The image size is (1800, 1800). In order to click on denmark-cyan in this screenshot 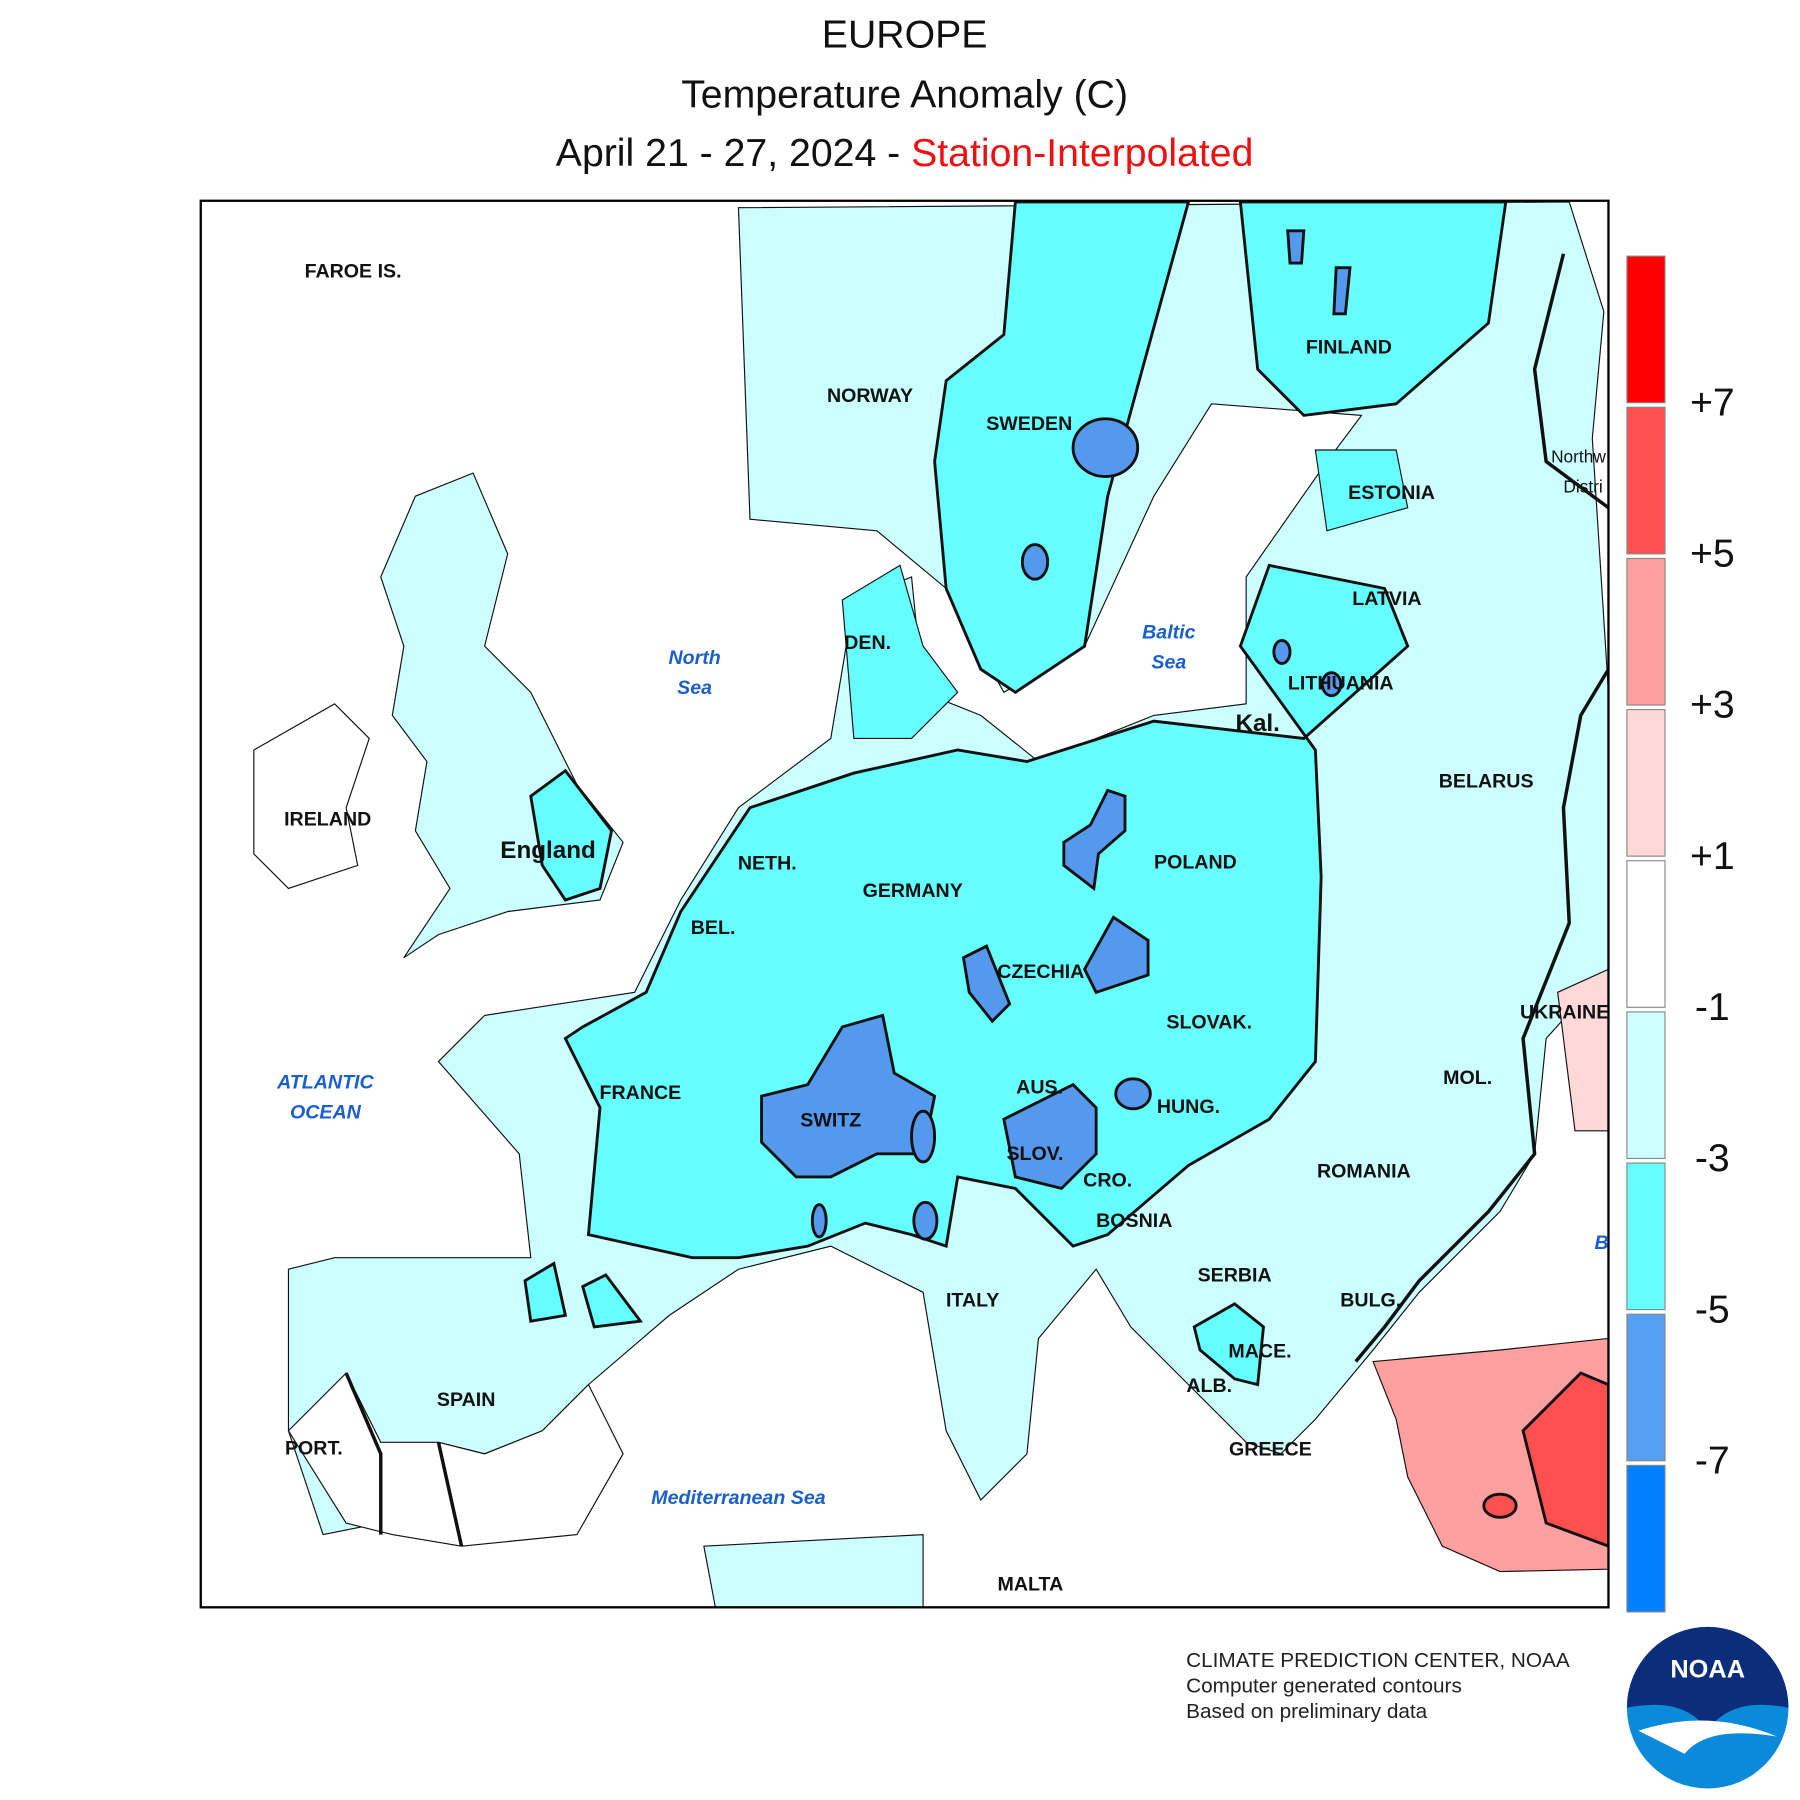, I will do `click(900, 652)`.